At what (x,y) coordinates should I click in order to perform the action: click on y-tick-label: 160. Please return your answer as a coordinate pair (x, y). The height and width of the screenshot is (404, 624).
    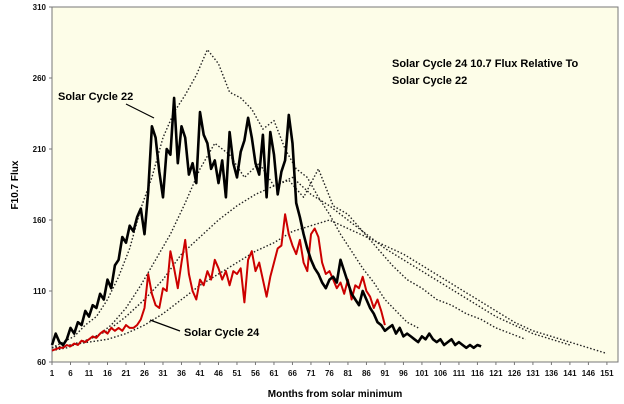
    Looking at the image, I should click on (40, 220).